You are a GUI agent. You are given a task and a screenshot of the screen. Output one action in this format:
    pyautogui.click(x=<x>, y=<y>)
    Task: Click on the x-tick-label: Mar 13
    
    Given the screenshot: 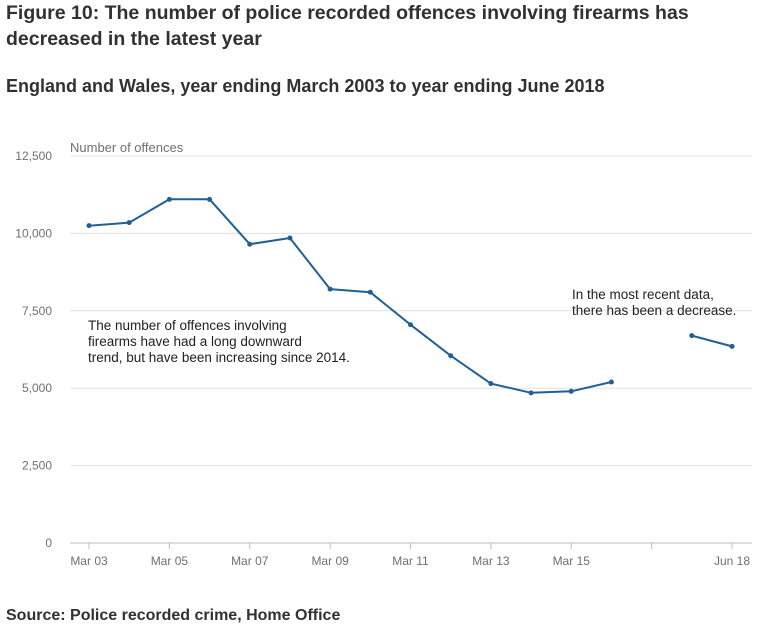 What is the action you would take?
    pyautogui.click(x=491, y=561)
    